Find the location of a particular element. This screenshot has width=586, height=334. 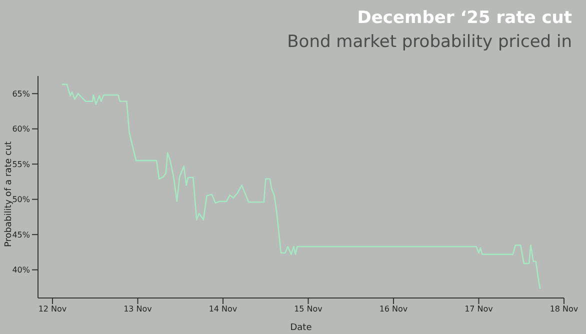

y-tick-label: 45% is located at coordinates (21, 235).